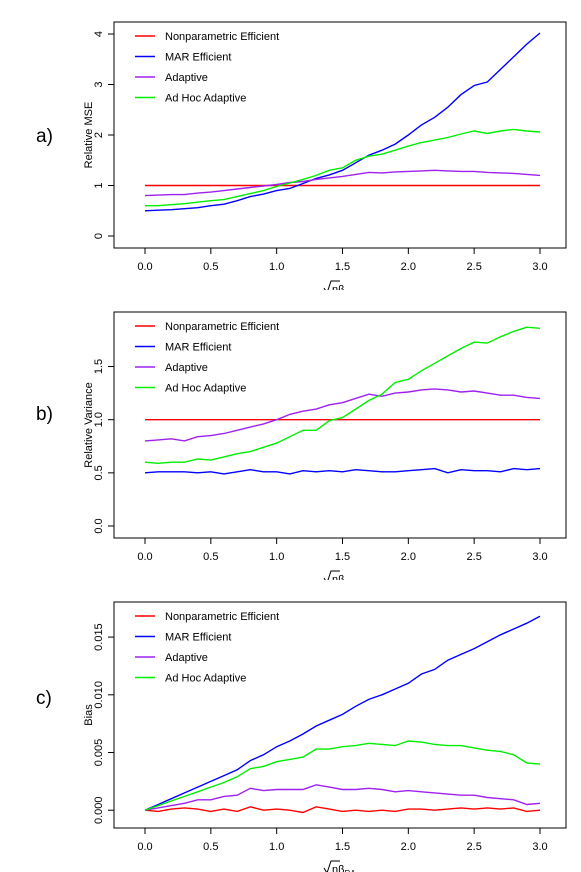 The width and height of the screenshot is (581, 872). I want to click on y-tick-label: 2, so click(99, 135).